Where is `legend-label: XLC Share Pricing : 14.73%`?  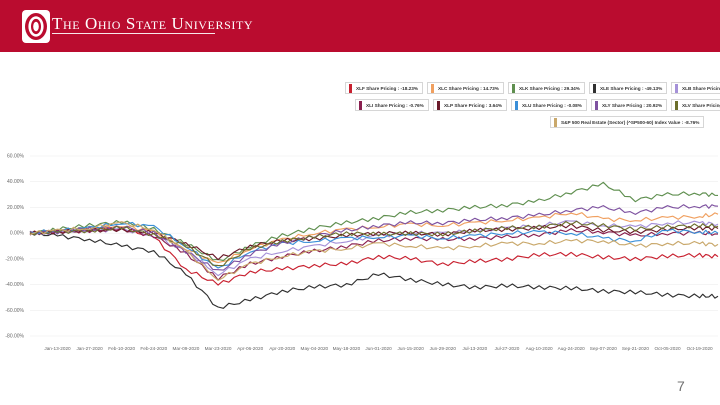
legend-label: XLC Share Pricing : 14.73% is located at coordinates (468, 88).